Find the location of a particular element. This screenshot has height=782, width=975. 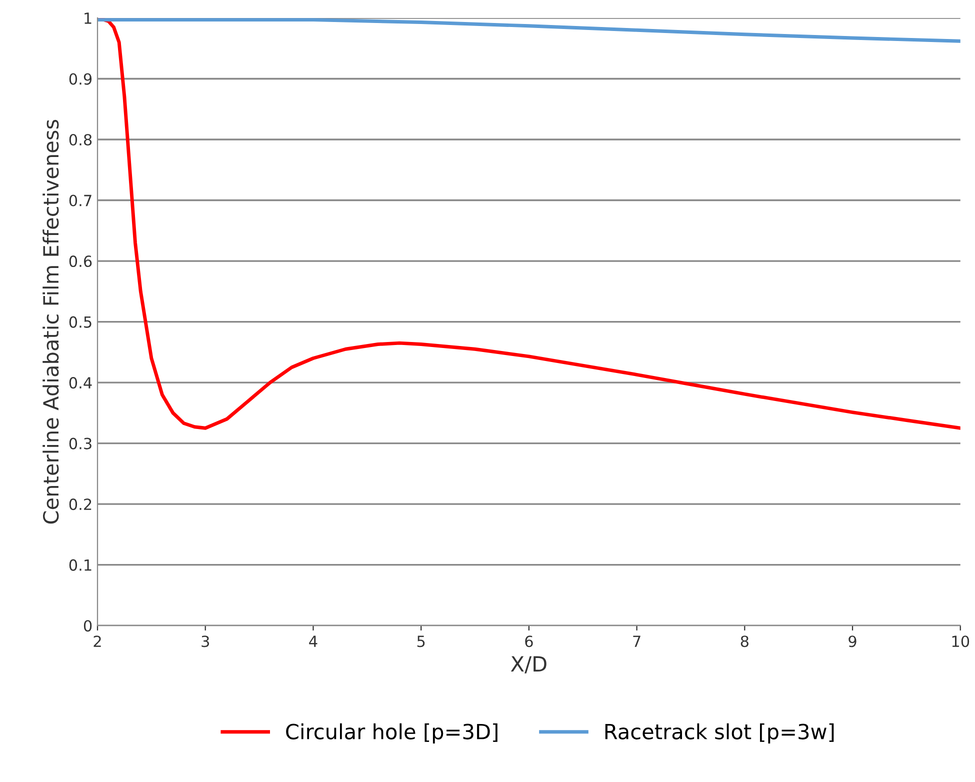

x-tick-label: 9 is located at coordinates (852, 642).